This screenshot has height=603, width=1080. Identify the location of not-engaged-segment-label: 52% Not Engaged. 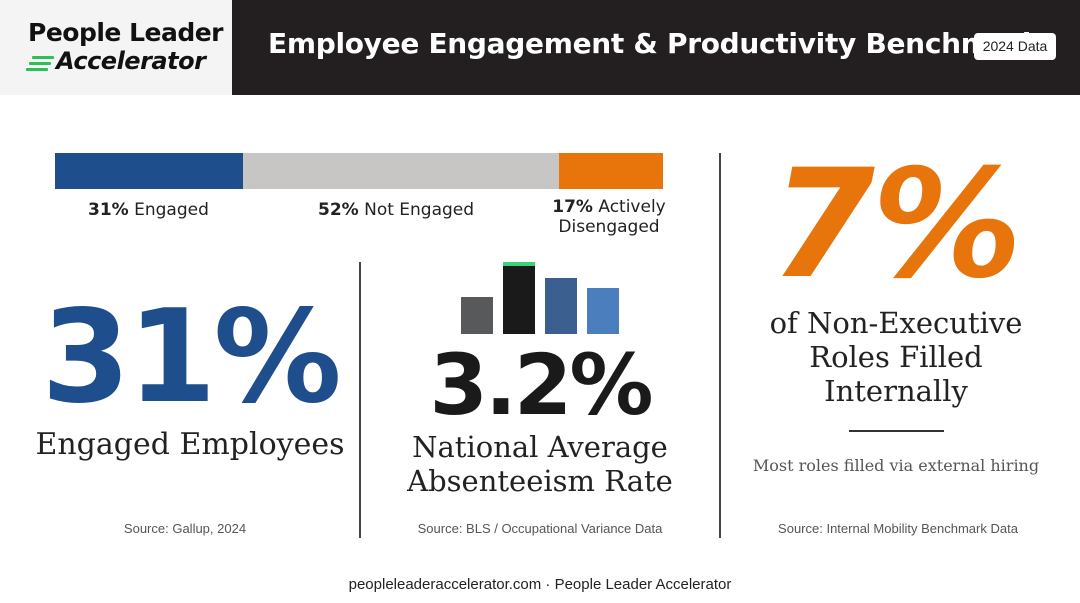
(396, 210).